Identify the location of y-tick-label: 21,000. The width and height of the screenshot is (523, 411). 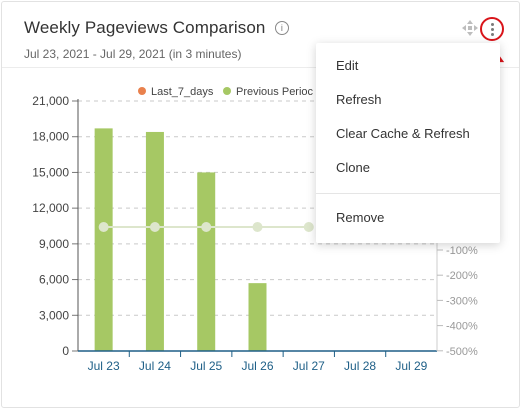
(50, 101).